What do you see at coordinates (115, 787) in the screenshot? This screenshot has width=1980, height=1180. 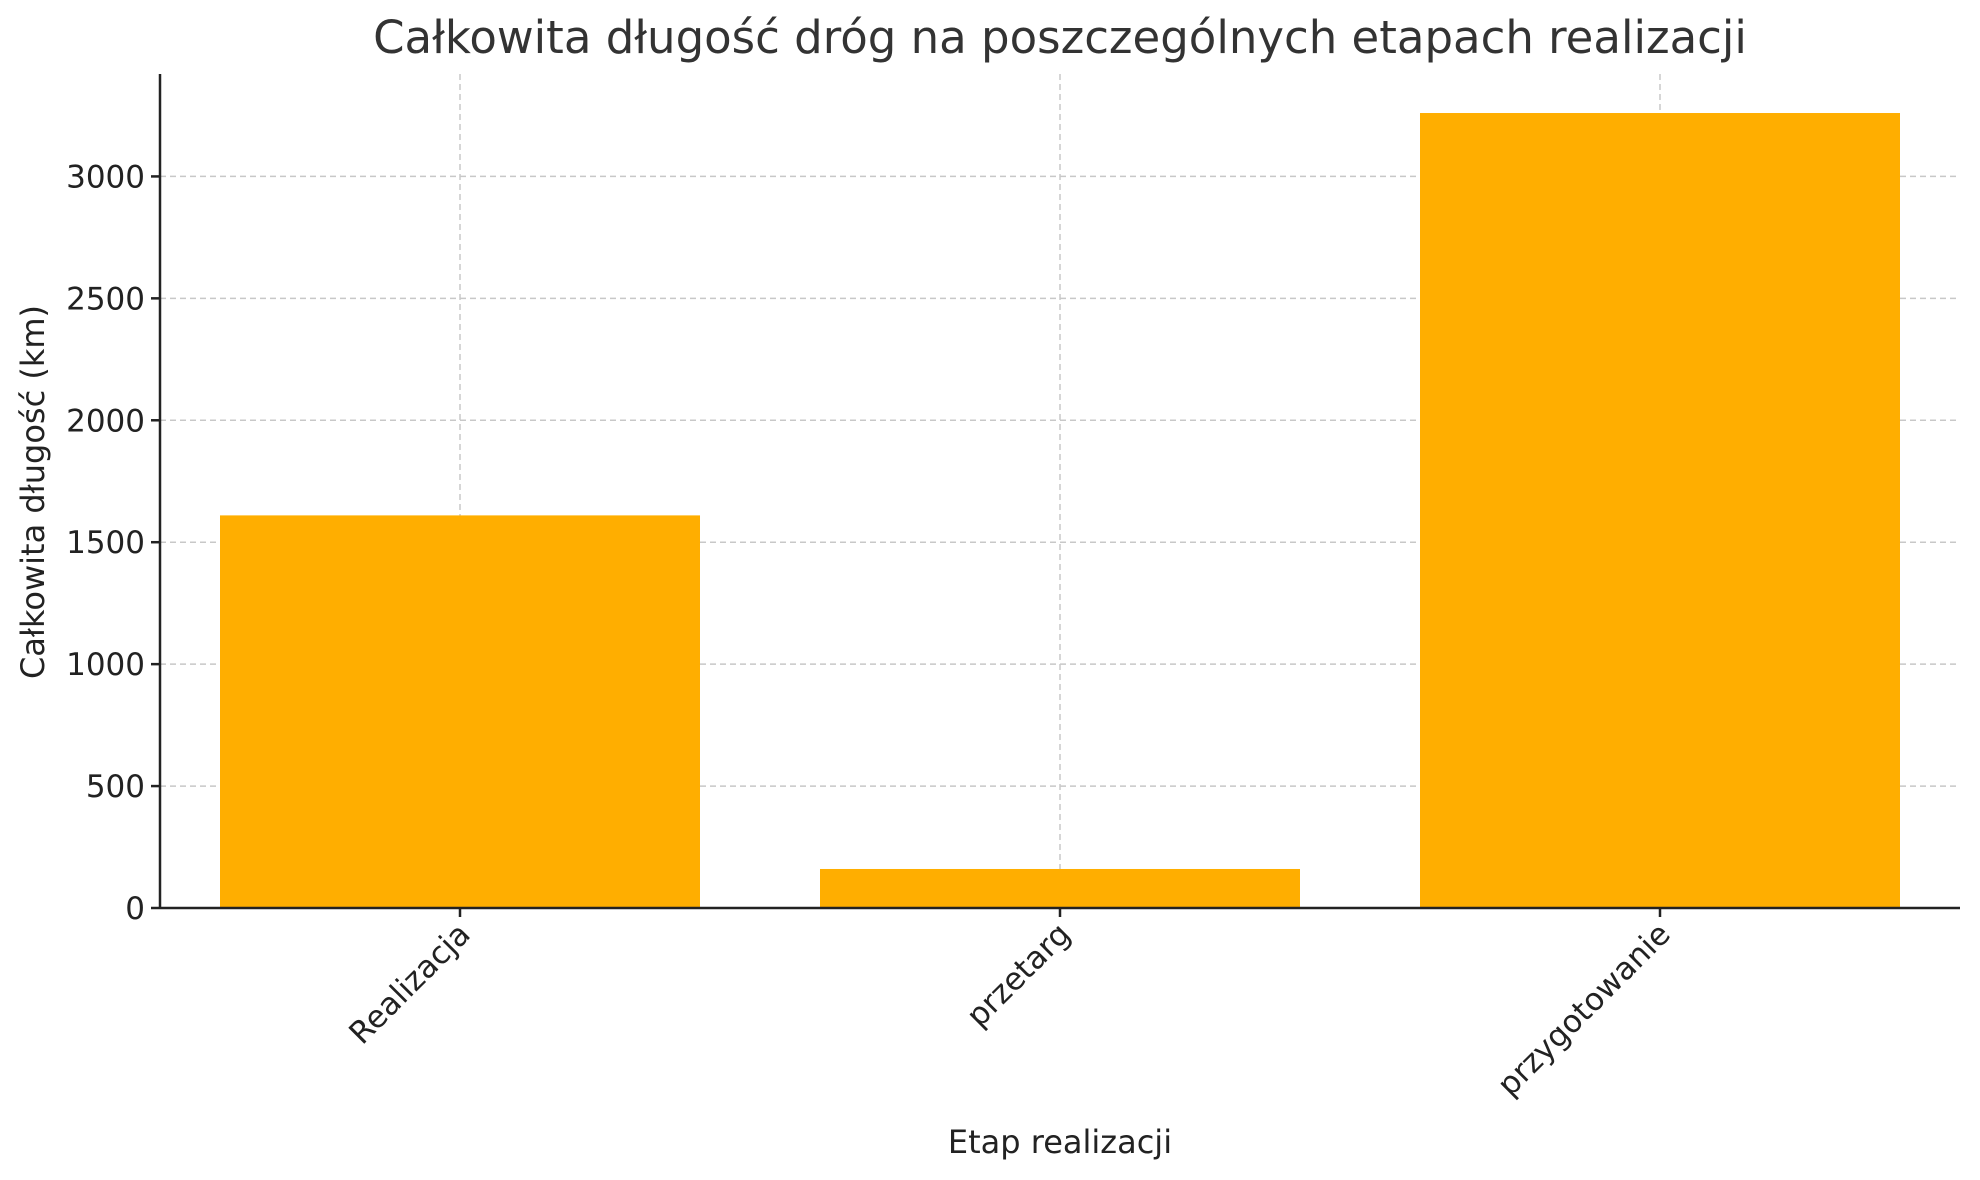 I see `y-tick-label: 500` at bounding box center [115, 787].